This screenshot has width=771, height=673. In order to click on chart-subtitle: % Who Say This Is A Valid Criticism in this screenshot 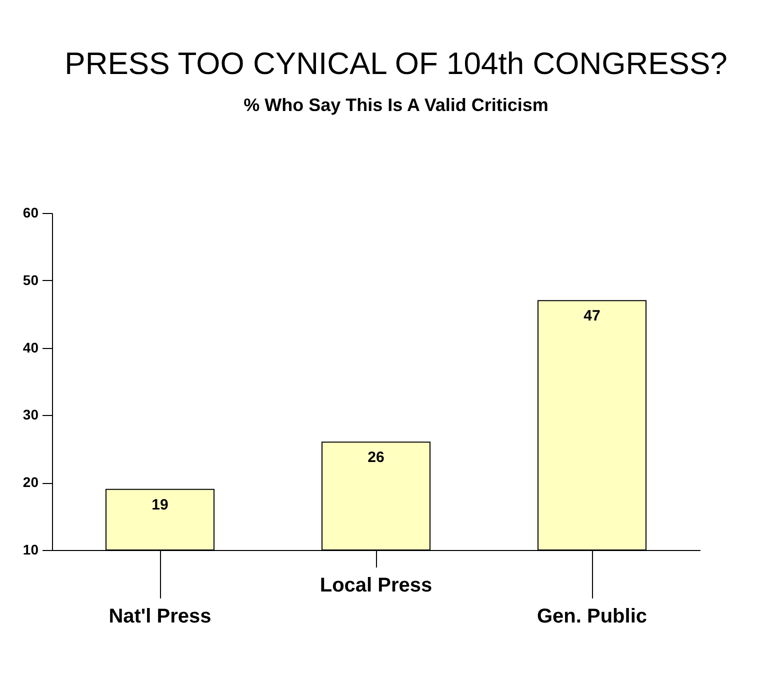, I will do `click(396, 105)`.